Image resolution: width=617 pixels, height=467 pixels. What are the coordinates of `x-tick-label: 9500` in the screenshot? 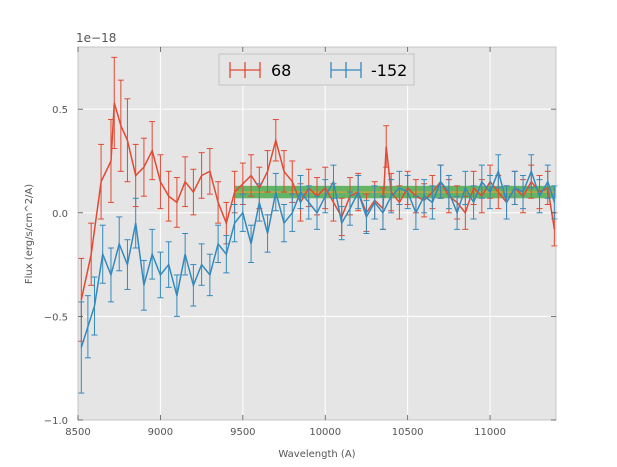 It's located at (242, 432).